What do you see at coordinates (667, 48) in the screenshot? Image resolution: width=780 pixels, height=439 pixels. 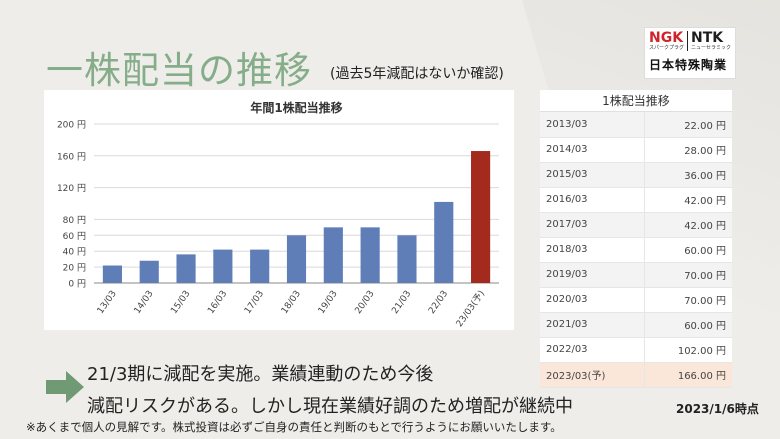 I see `logo-ngk-sub: スパークプラグ` at bounding box center [667, 48].